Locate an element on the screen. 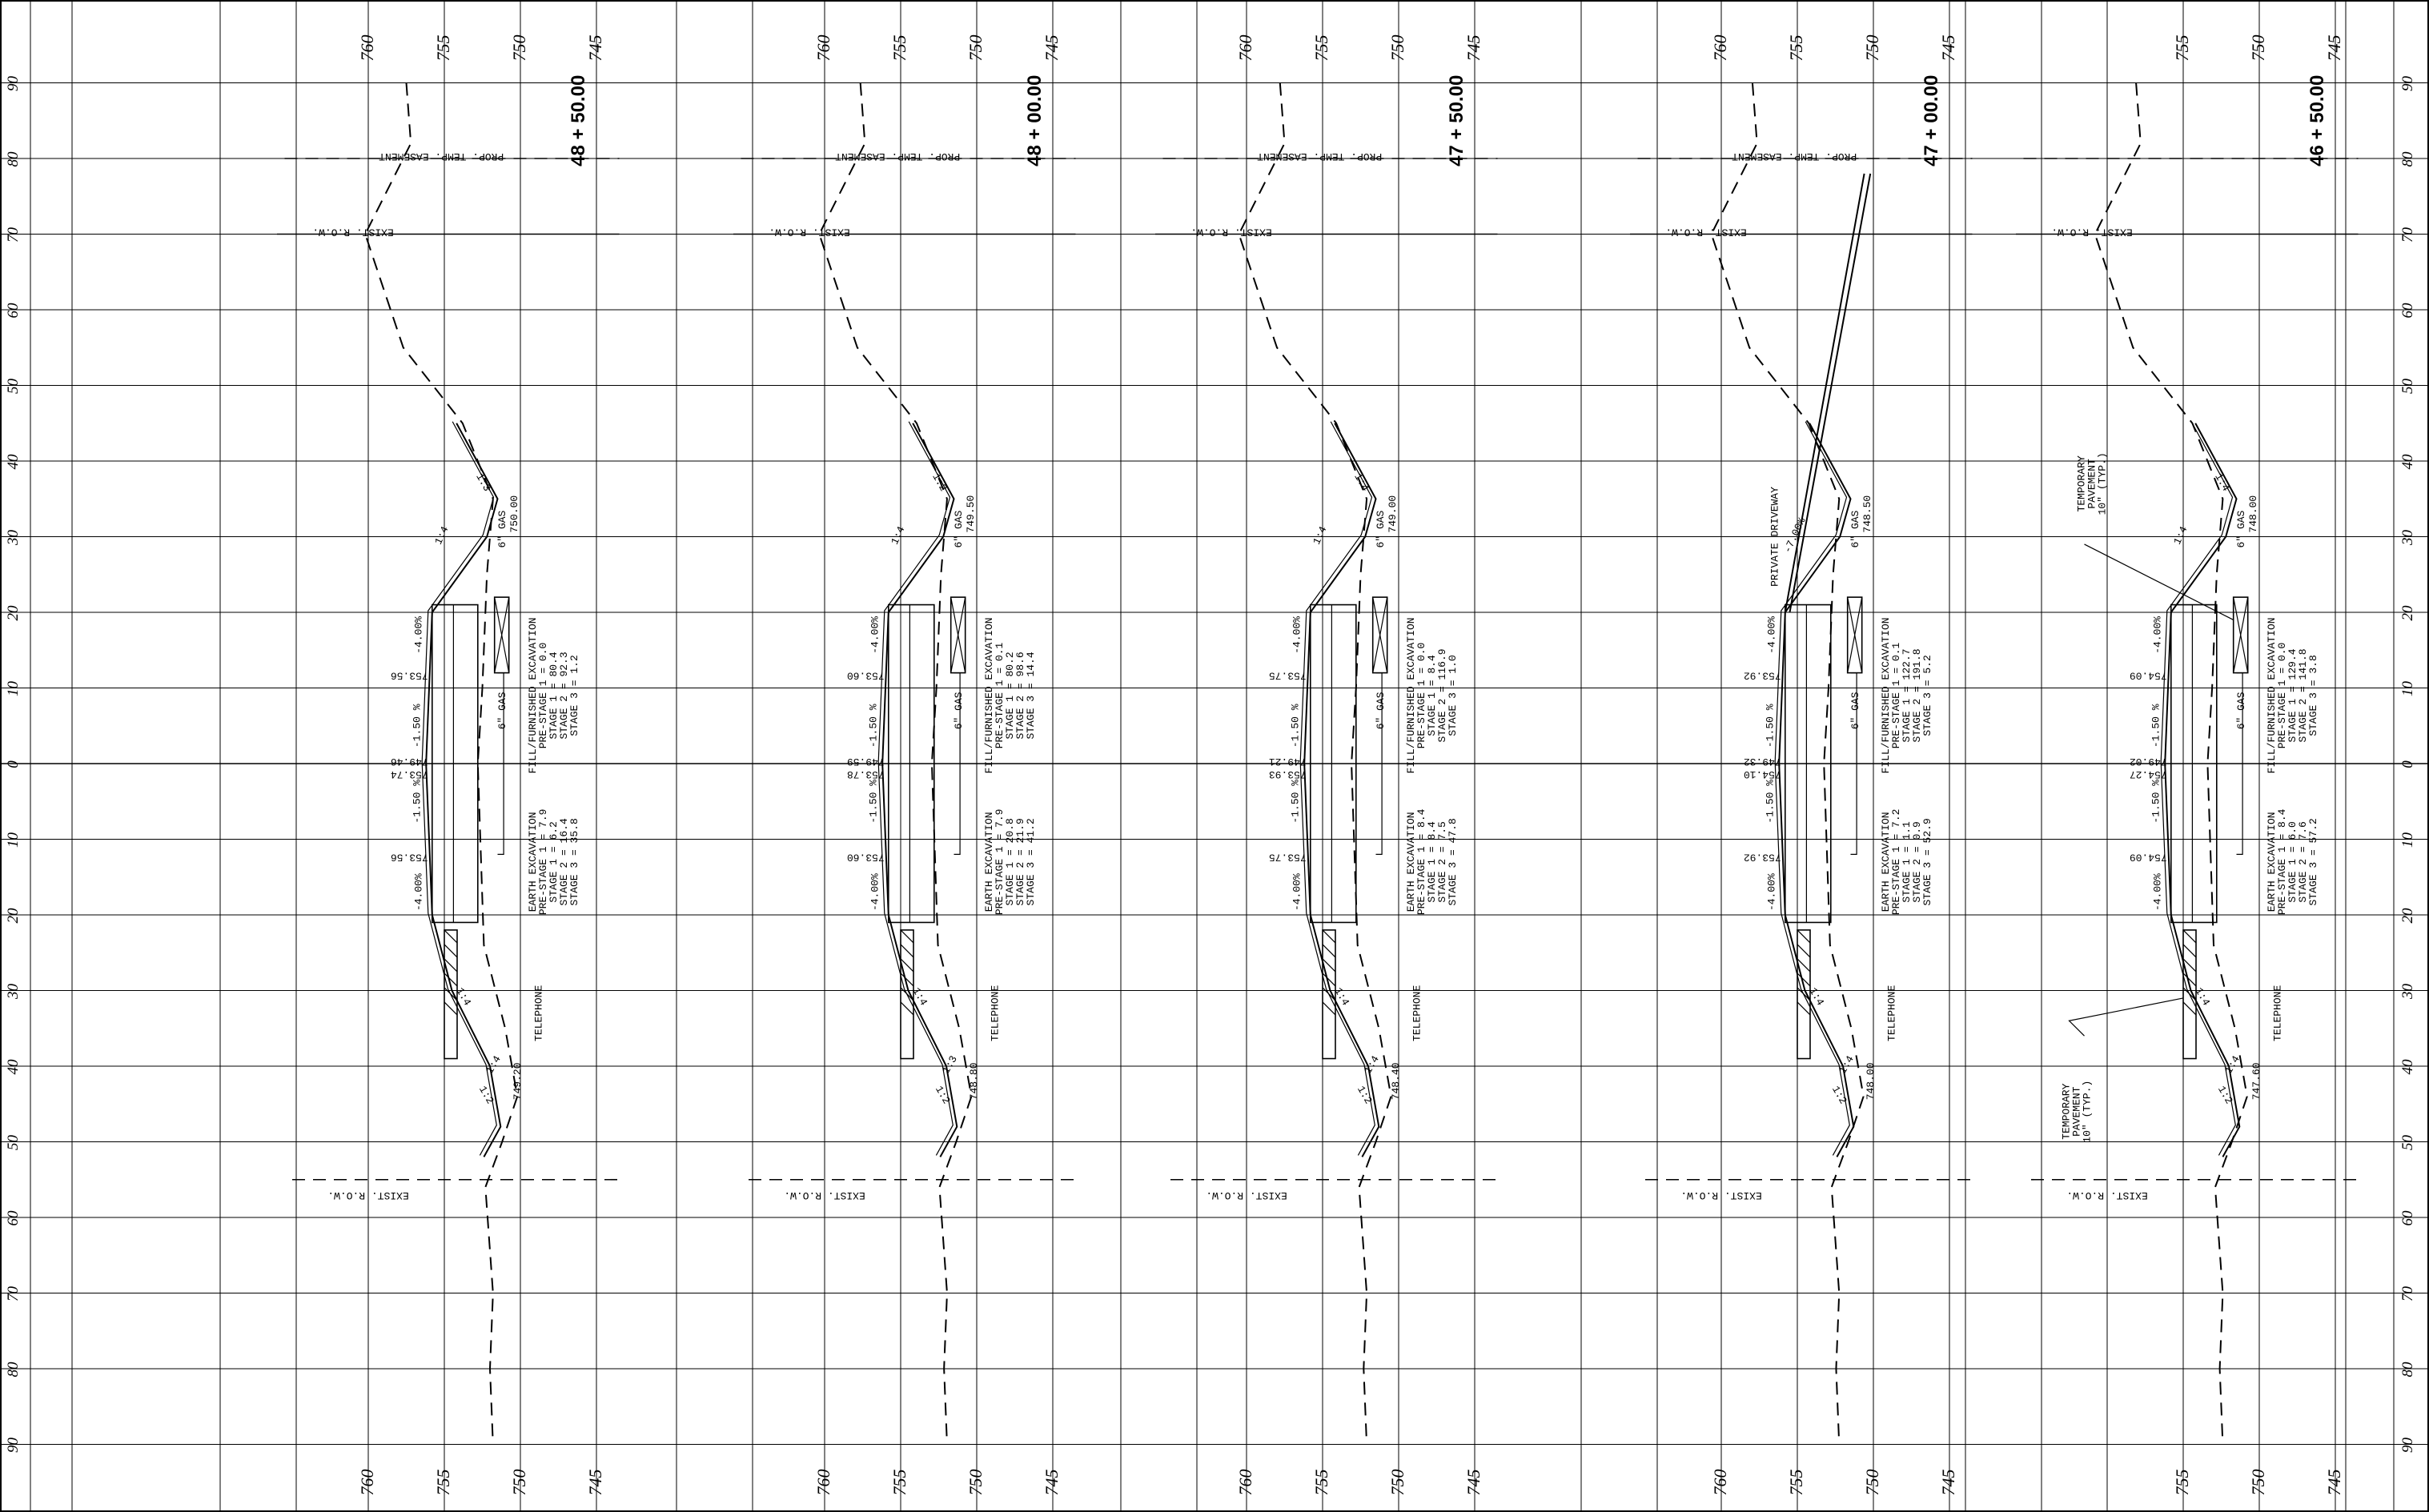 This screenshot has width=2429, height=1512. grade-elevation: 753.74 is located at coordinates (410, 774).